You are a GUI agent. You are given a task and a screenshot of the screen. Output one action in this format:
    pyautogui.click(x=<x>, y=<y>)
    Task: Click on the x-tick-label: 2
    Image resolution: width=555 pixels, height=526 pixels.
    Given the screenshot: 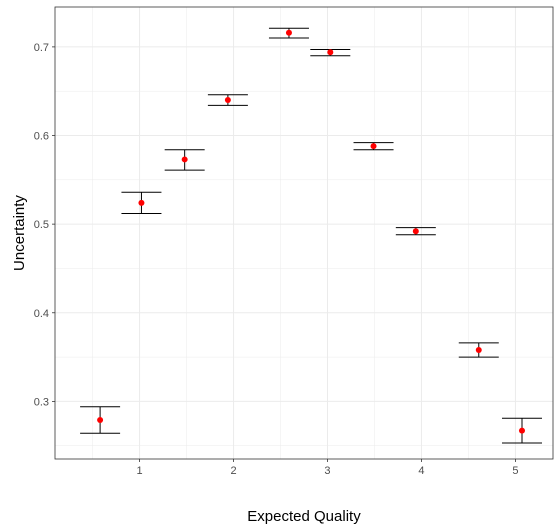 What is the action you would take?
    pyautogui.click(x=233, y=471)
    